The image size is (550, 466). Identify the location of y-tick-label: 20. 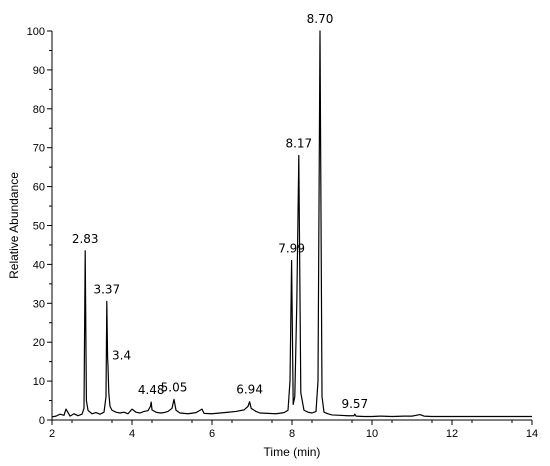
(39, 343).